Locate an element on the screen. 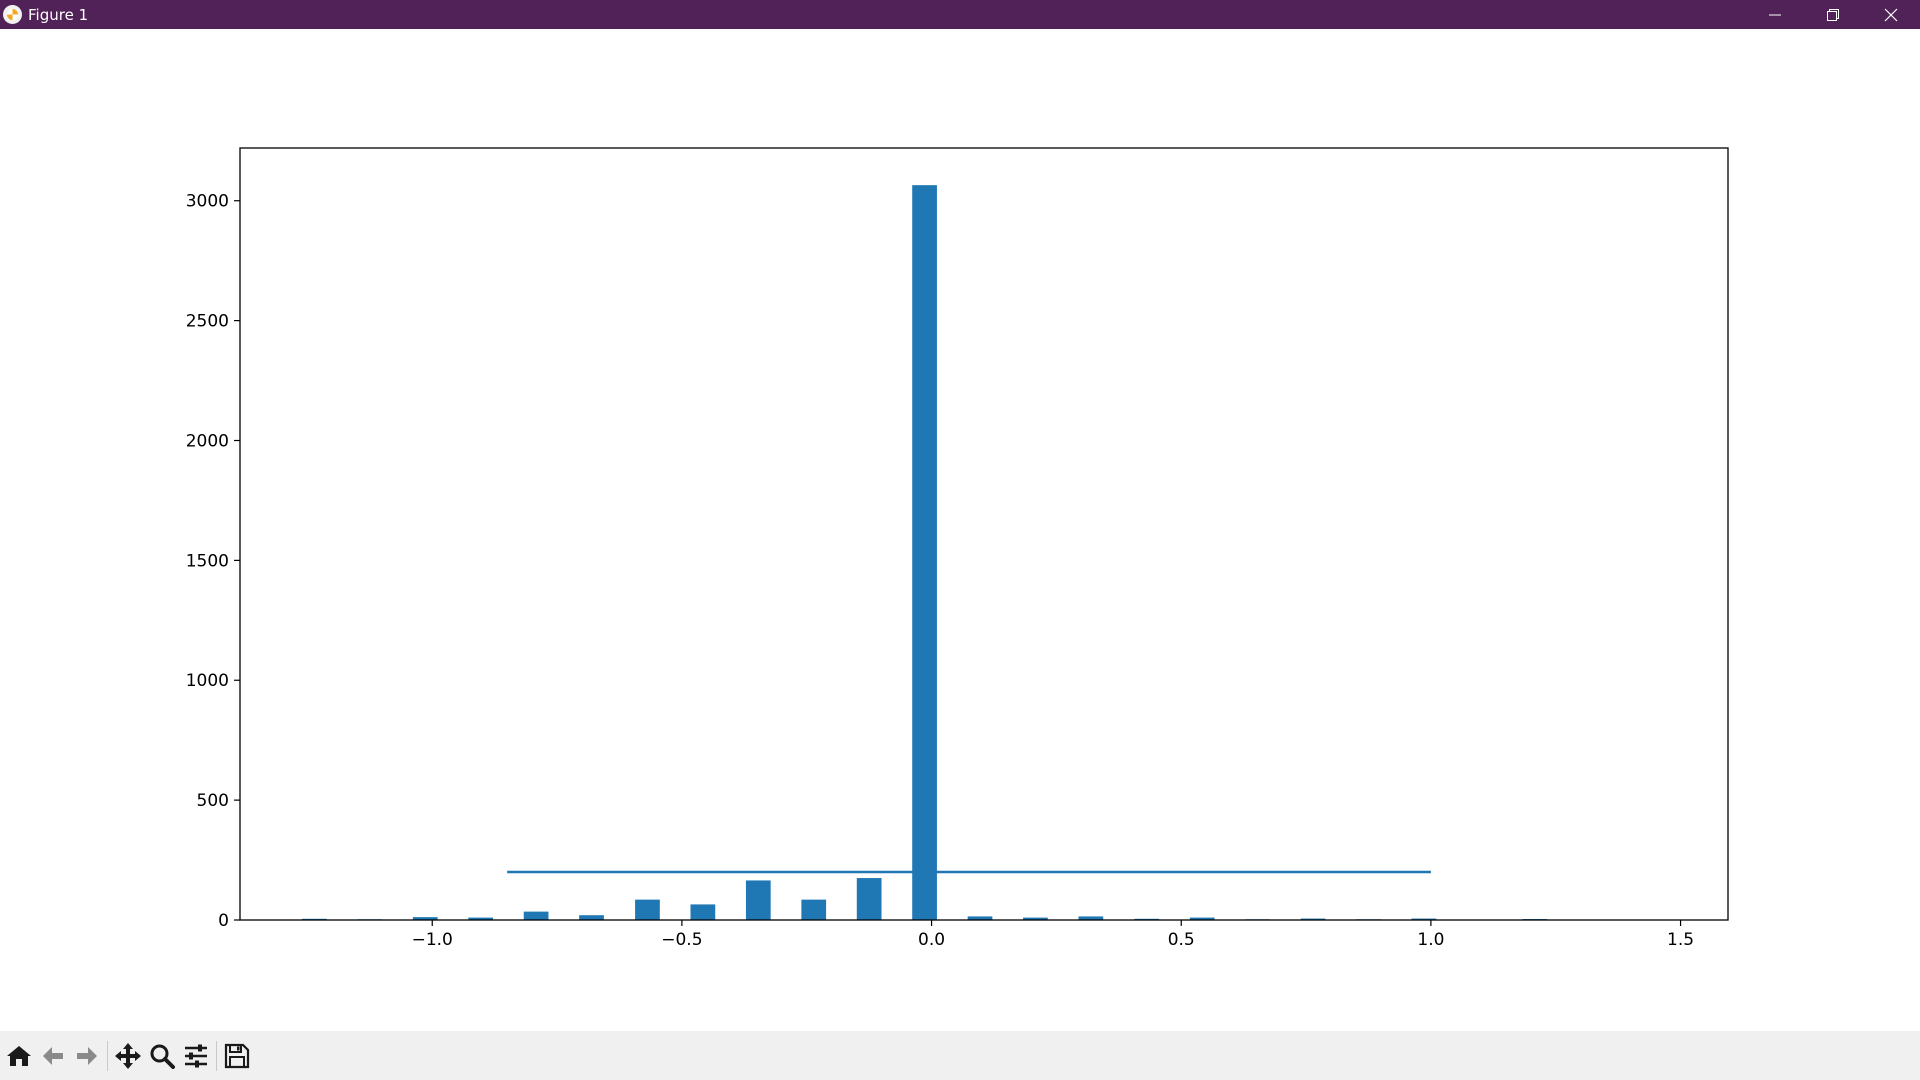 The height and width of the screenshot is (1080, 1920). forward-icon is located at coordinates (87, 1056).